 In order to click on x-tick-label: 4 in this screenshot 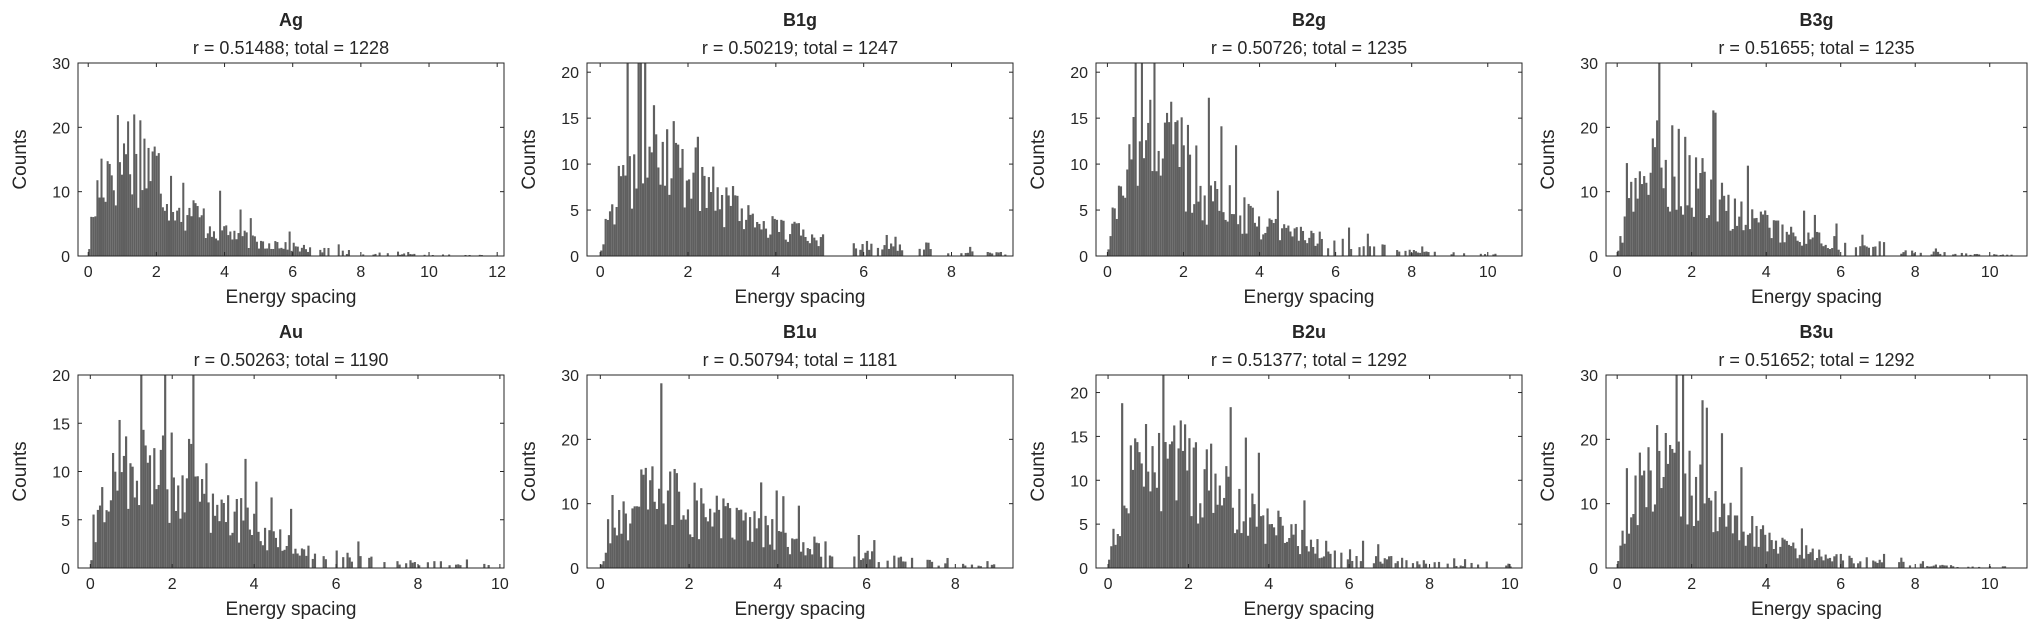, I will do `click(254, 584)`.